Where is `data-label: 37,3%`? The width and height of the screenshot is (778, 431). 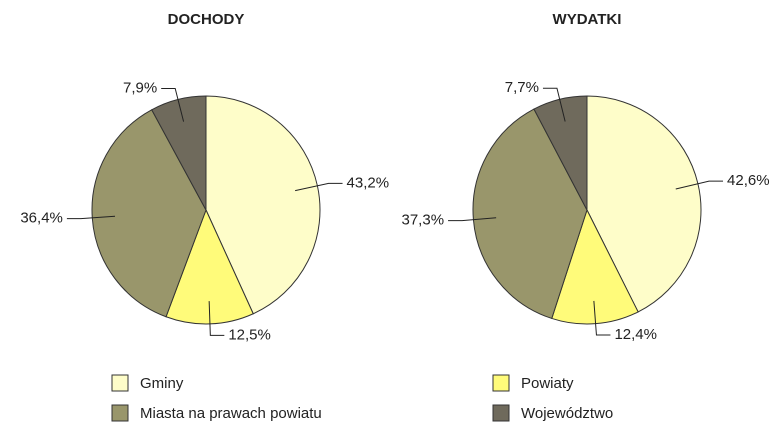
data-label: 37,3% is located at coordinates (423, 220).